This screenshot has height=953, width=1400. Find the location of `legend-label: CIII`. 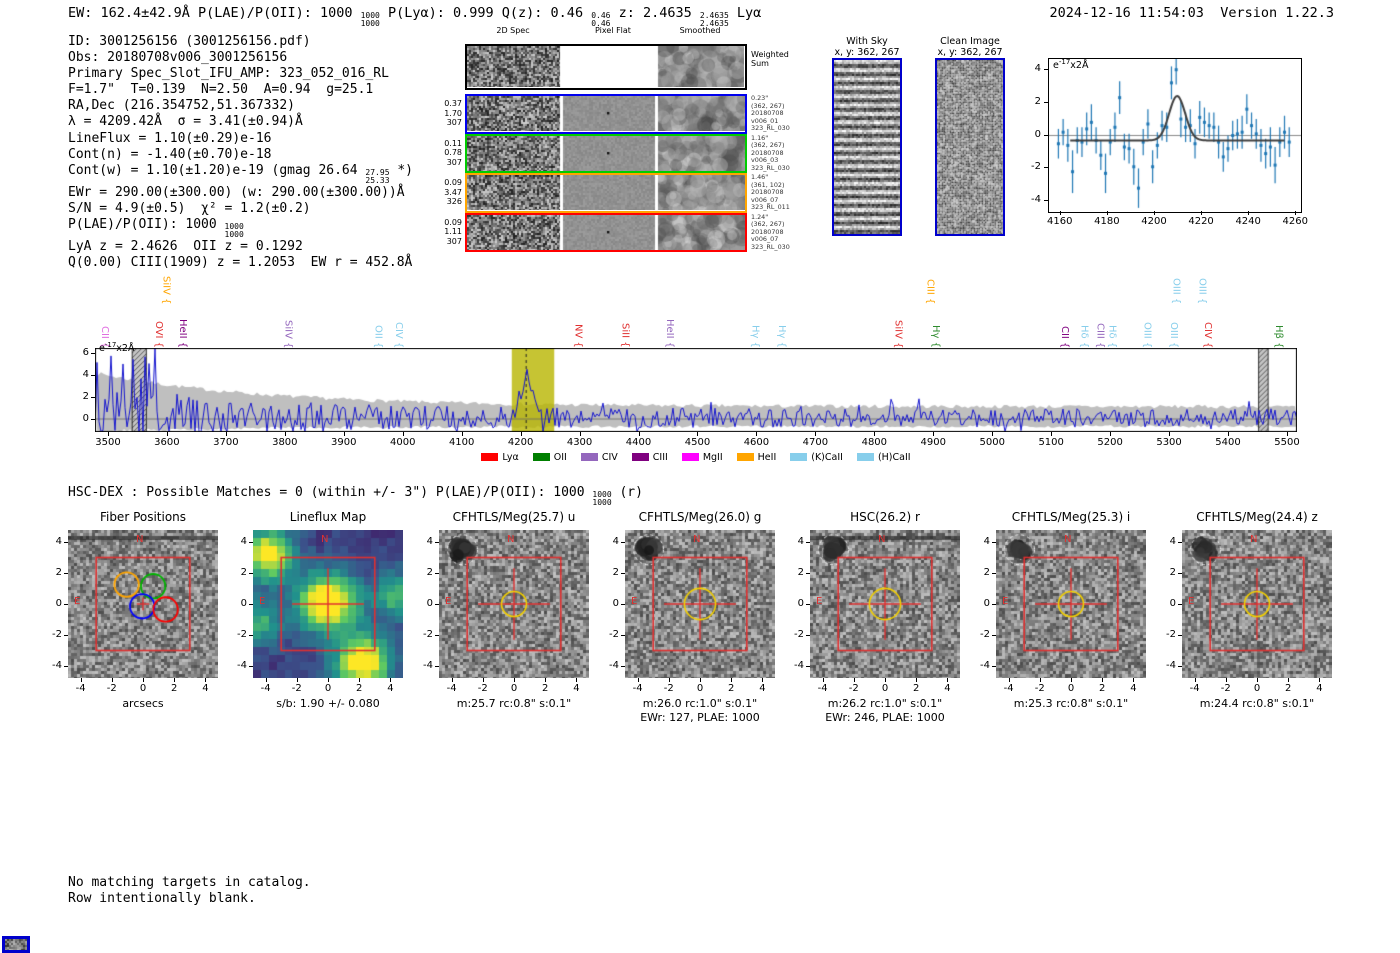

legend-label: CIII is located at coordinates (660, 457).